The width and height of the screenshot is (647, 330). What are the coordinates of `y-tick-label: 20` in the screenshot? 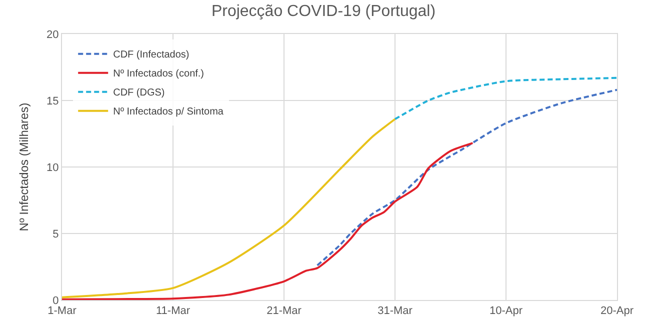 It's located at (52, 34).